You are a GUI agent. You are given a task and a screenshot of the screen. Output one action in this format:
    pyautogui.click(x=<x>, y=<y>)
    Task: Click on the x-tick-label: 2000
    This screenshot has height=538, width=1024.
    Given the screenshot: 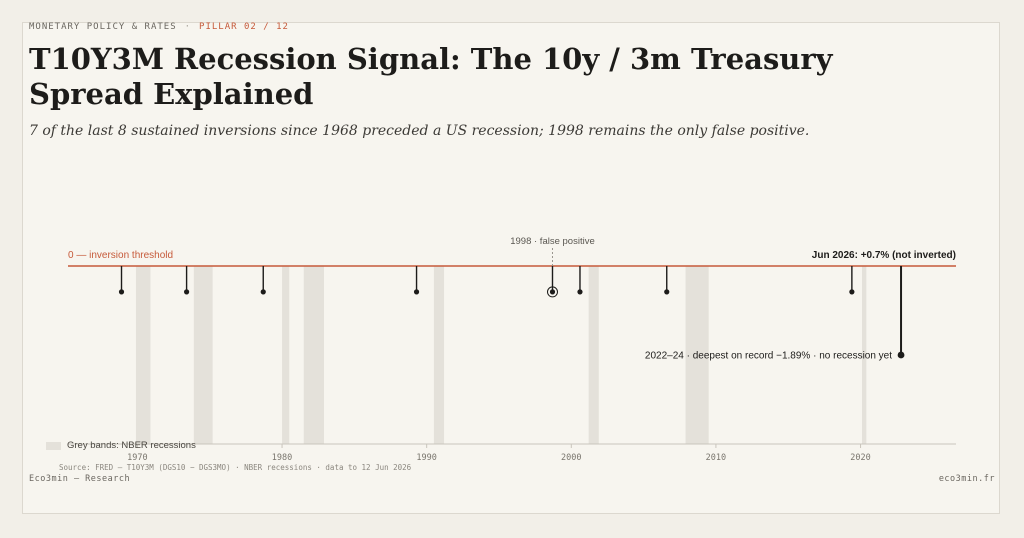 What is the action you would take?
    pyautogui.click(x=571, y=458)
    